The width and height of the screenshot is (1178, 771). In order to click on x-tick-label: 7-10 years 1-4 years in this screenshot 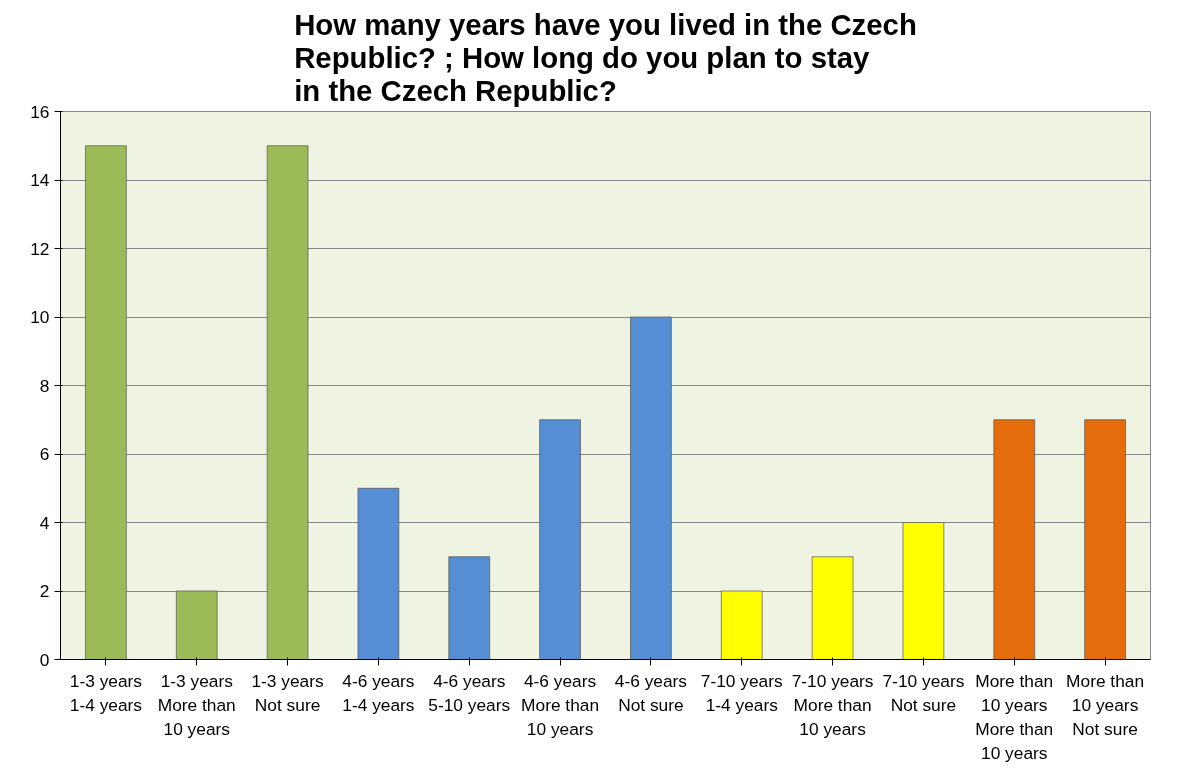, I will do `click(742, 692)`.